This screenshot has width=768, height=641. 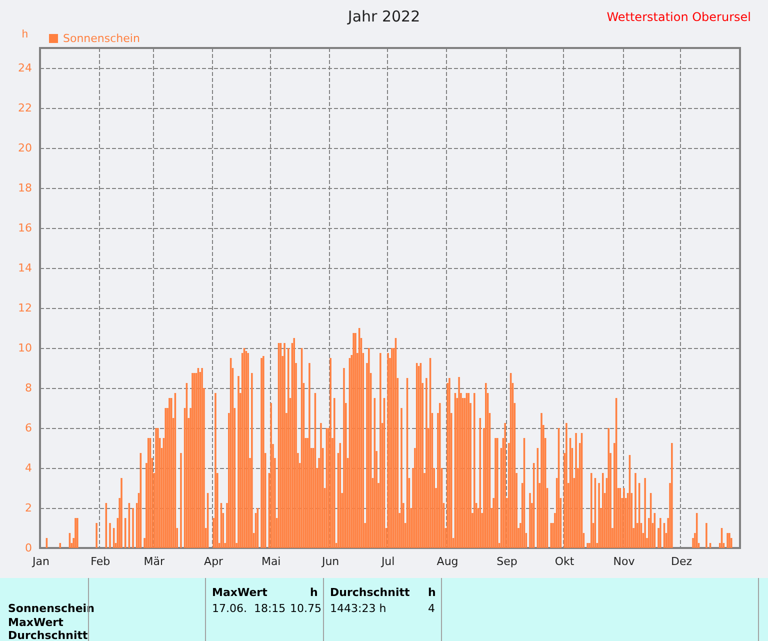 What do you see at coordinates (25, 34) in the screenshot?
I see `y-axis-title: h` at bounding box center [25, 34].